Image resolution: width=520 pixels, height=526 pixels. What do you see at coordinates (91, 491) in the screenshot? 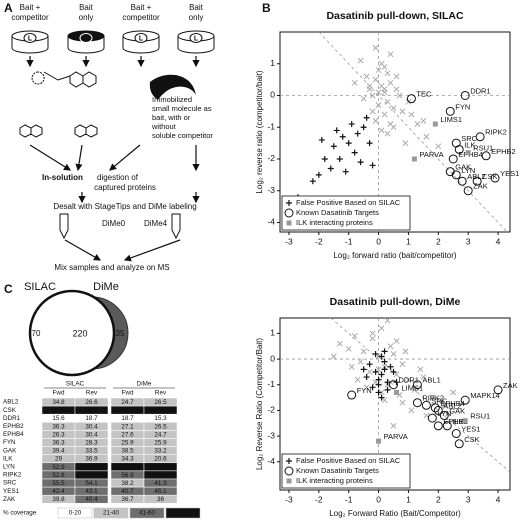
I see `table-value: 43.1` at bounding box center [91, 491].